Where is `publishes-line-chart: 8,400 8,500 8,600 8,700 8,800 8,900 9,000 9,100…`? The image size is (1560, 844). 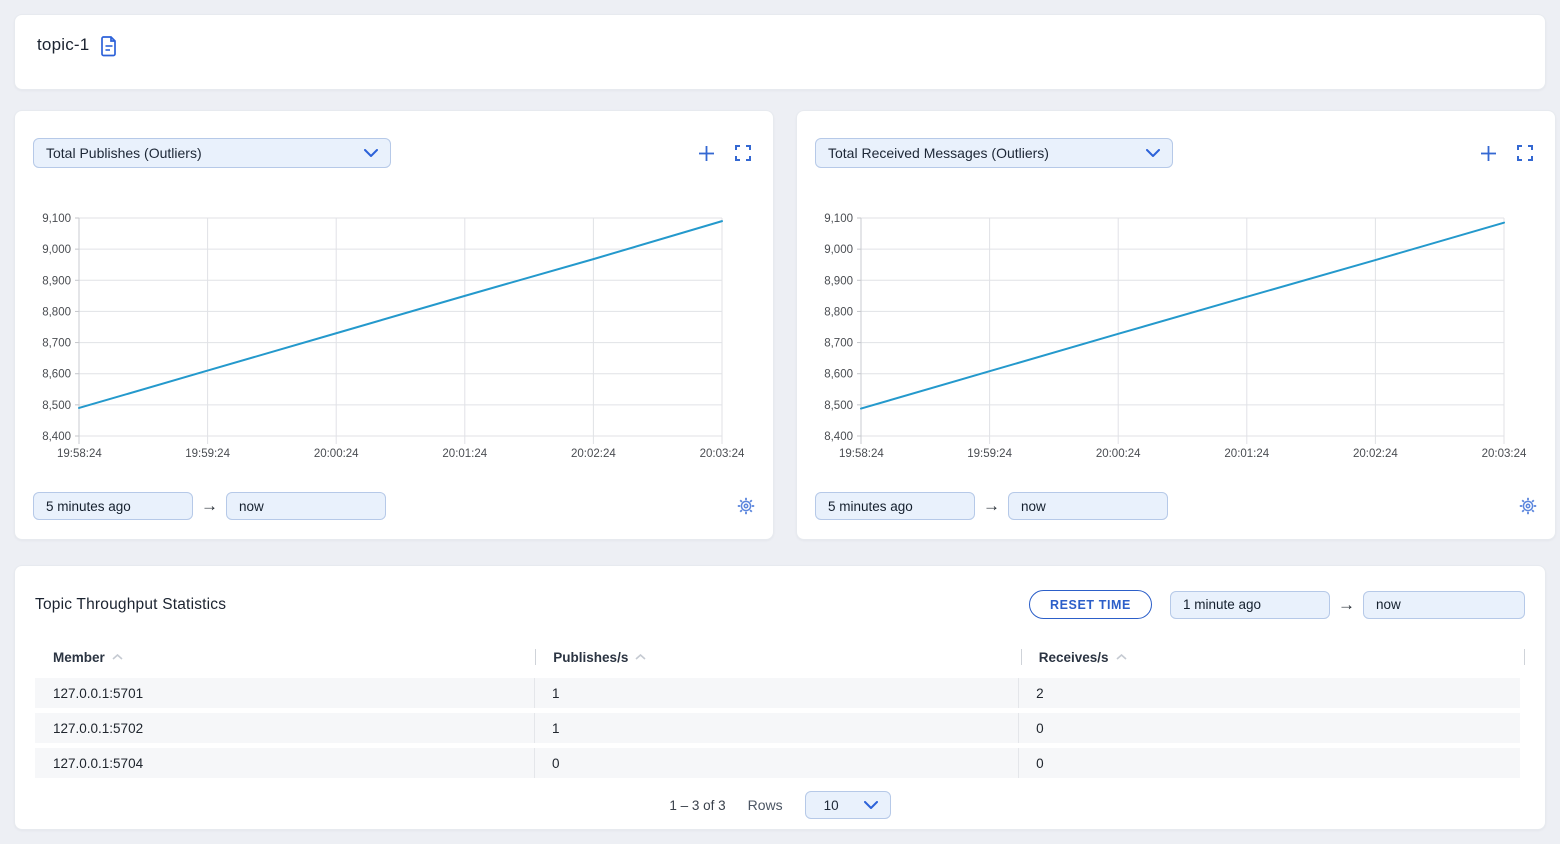 publishes-line-chart: 8,400 8,500 8,600 8,700 8,800 8,900 9,000 9,100… is located at coordinates (393, 336).